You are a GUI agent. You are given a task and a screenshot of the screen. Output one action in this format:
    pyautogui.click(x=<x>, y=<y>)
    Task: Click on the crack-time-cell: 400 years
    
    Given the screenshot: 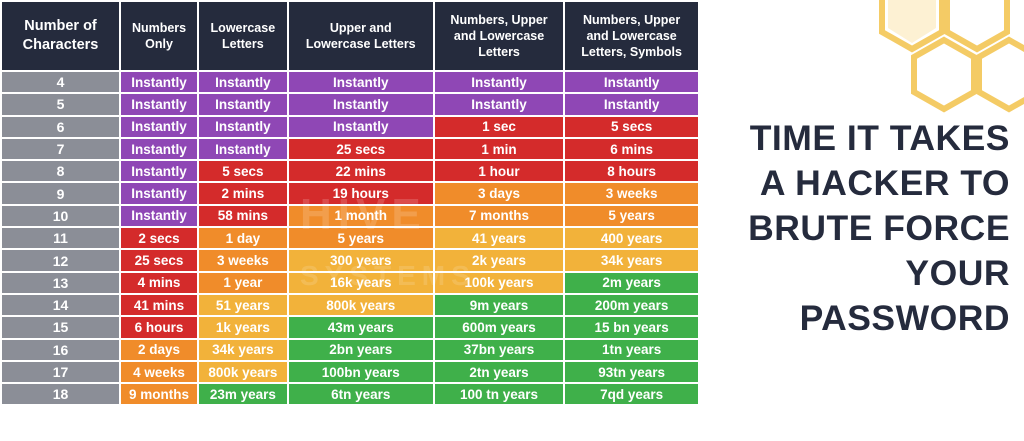 What is the action you would take?
    pyautogui.click(x=631, y=238)
    